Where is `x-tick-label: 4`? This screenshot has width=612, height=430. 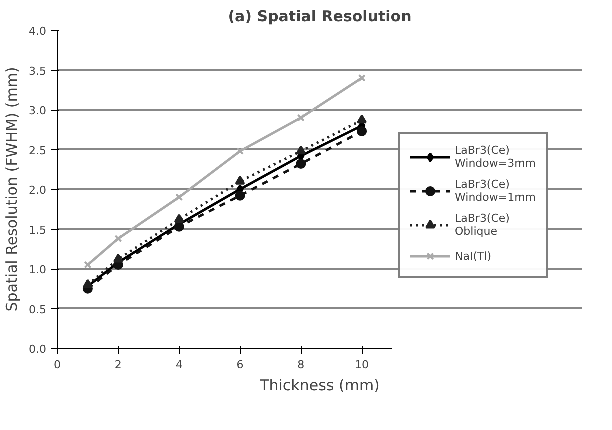
x-tick-label: 4 is located at coordinates (179, 365).